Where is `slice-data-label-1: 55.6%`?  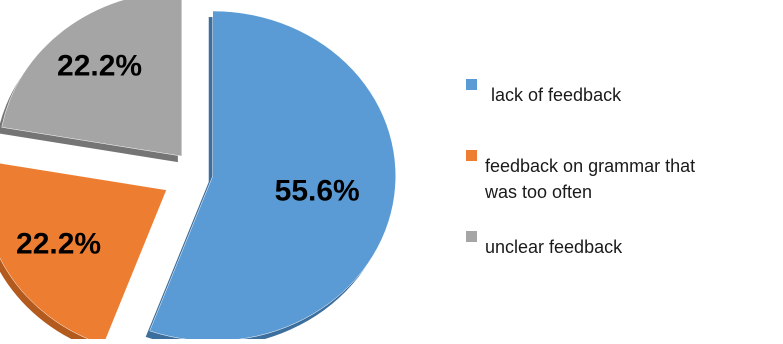
slice-data-label-1: 55.6% is located at coordinates (317, 191).